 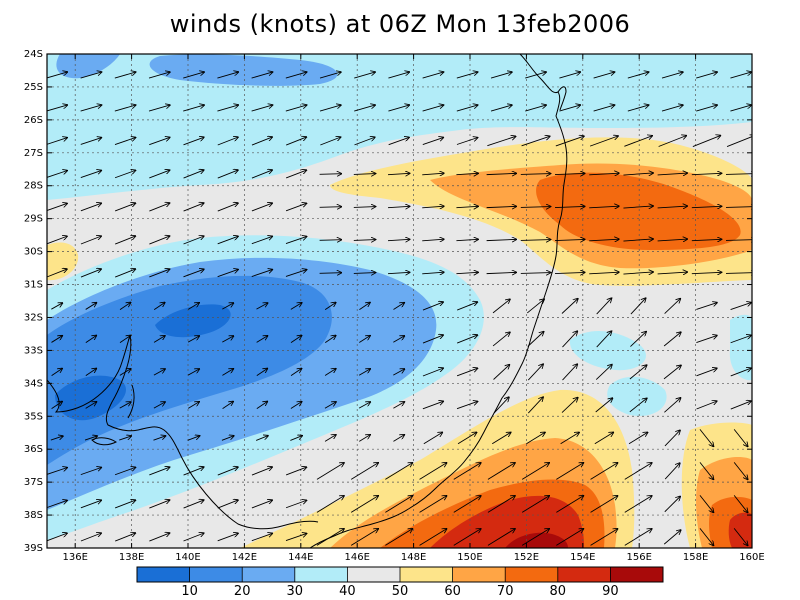 What do you see at coordinates (295, 591) in the screenshot?
I see `colorbar-label: 30` at bounding box center [295, 591].